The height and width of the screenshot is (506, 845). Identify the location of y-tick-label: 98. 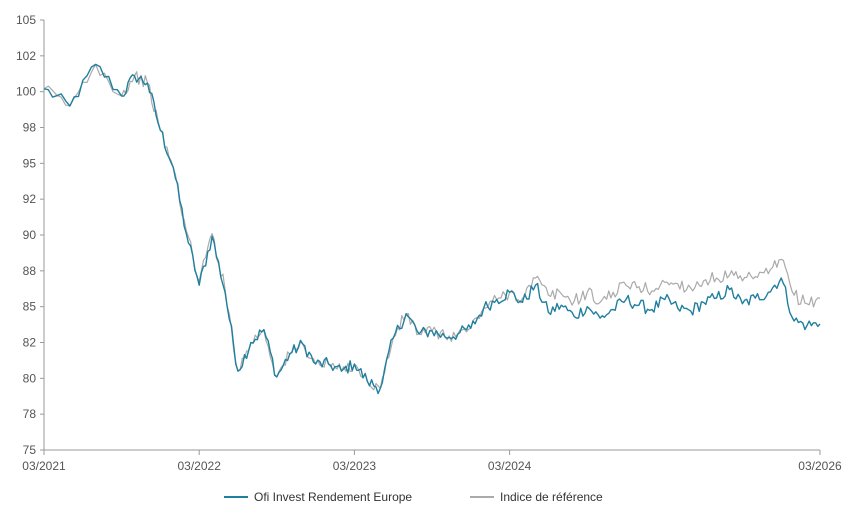
(30, 128).